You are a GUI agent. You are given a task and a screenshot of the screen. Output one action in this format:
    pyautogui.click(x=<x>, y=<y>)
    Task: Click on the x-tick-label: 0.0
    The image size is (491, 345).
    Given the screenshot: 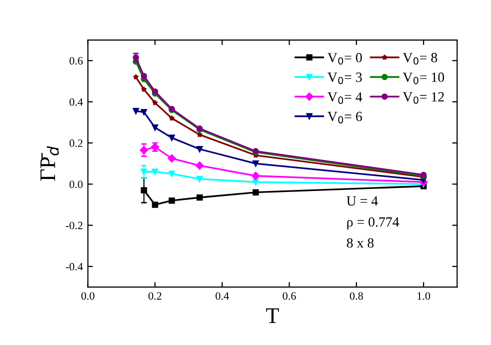 What is the action you would take?
    pyautogui.click(x=87, y=296)
    